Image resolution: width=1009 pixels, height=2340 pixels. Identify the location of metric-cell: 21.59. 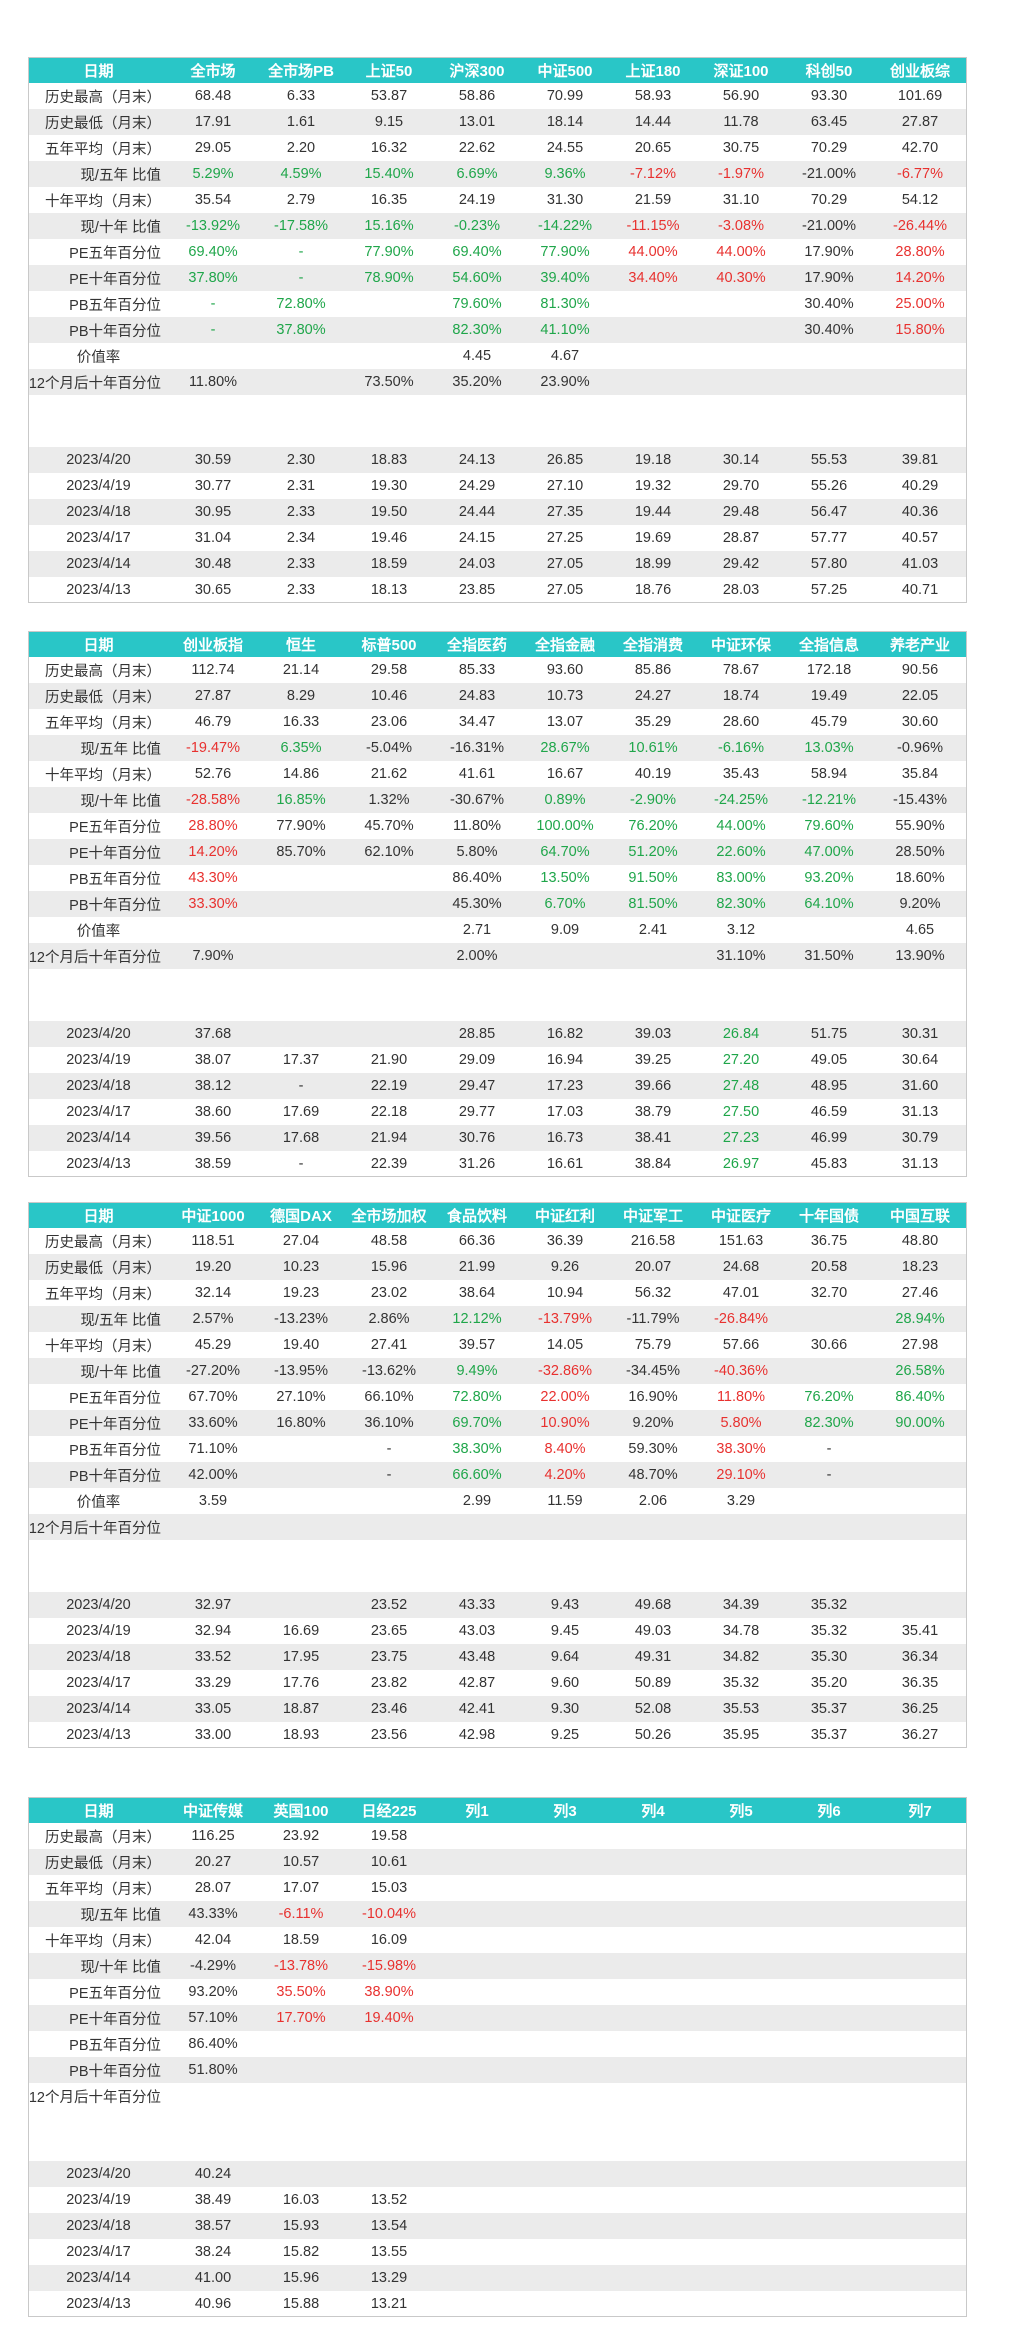
(653, 200).